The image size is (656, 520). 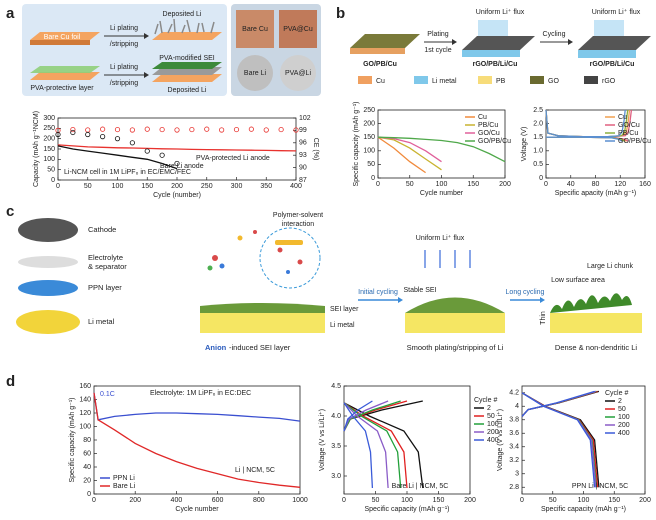 I want to click on legend-label: 50, so click(x=491, y=416).